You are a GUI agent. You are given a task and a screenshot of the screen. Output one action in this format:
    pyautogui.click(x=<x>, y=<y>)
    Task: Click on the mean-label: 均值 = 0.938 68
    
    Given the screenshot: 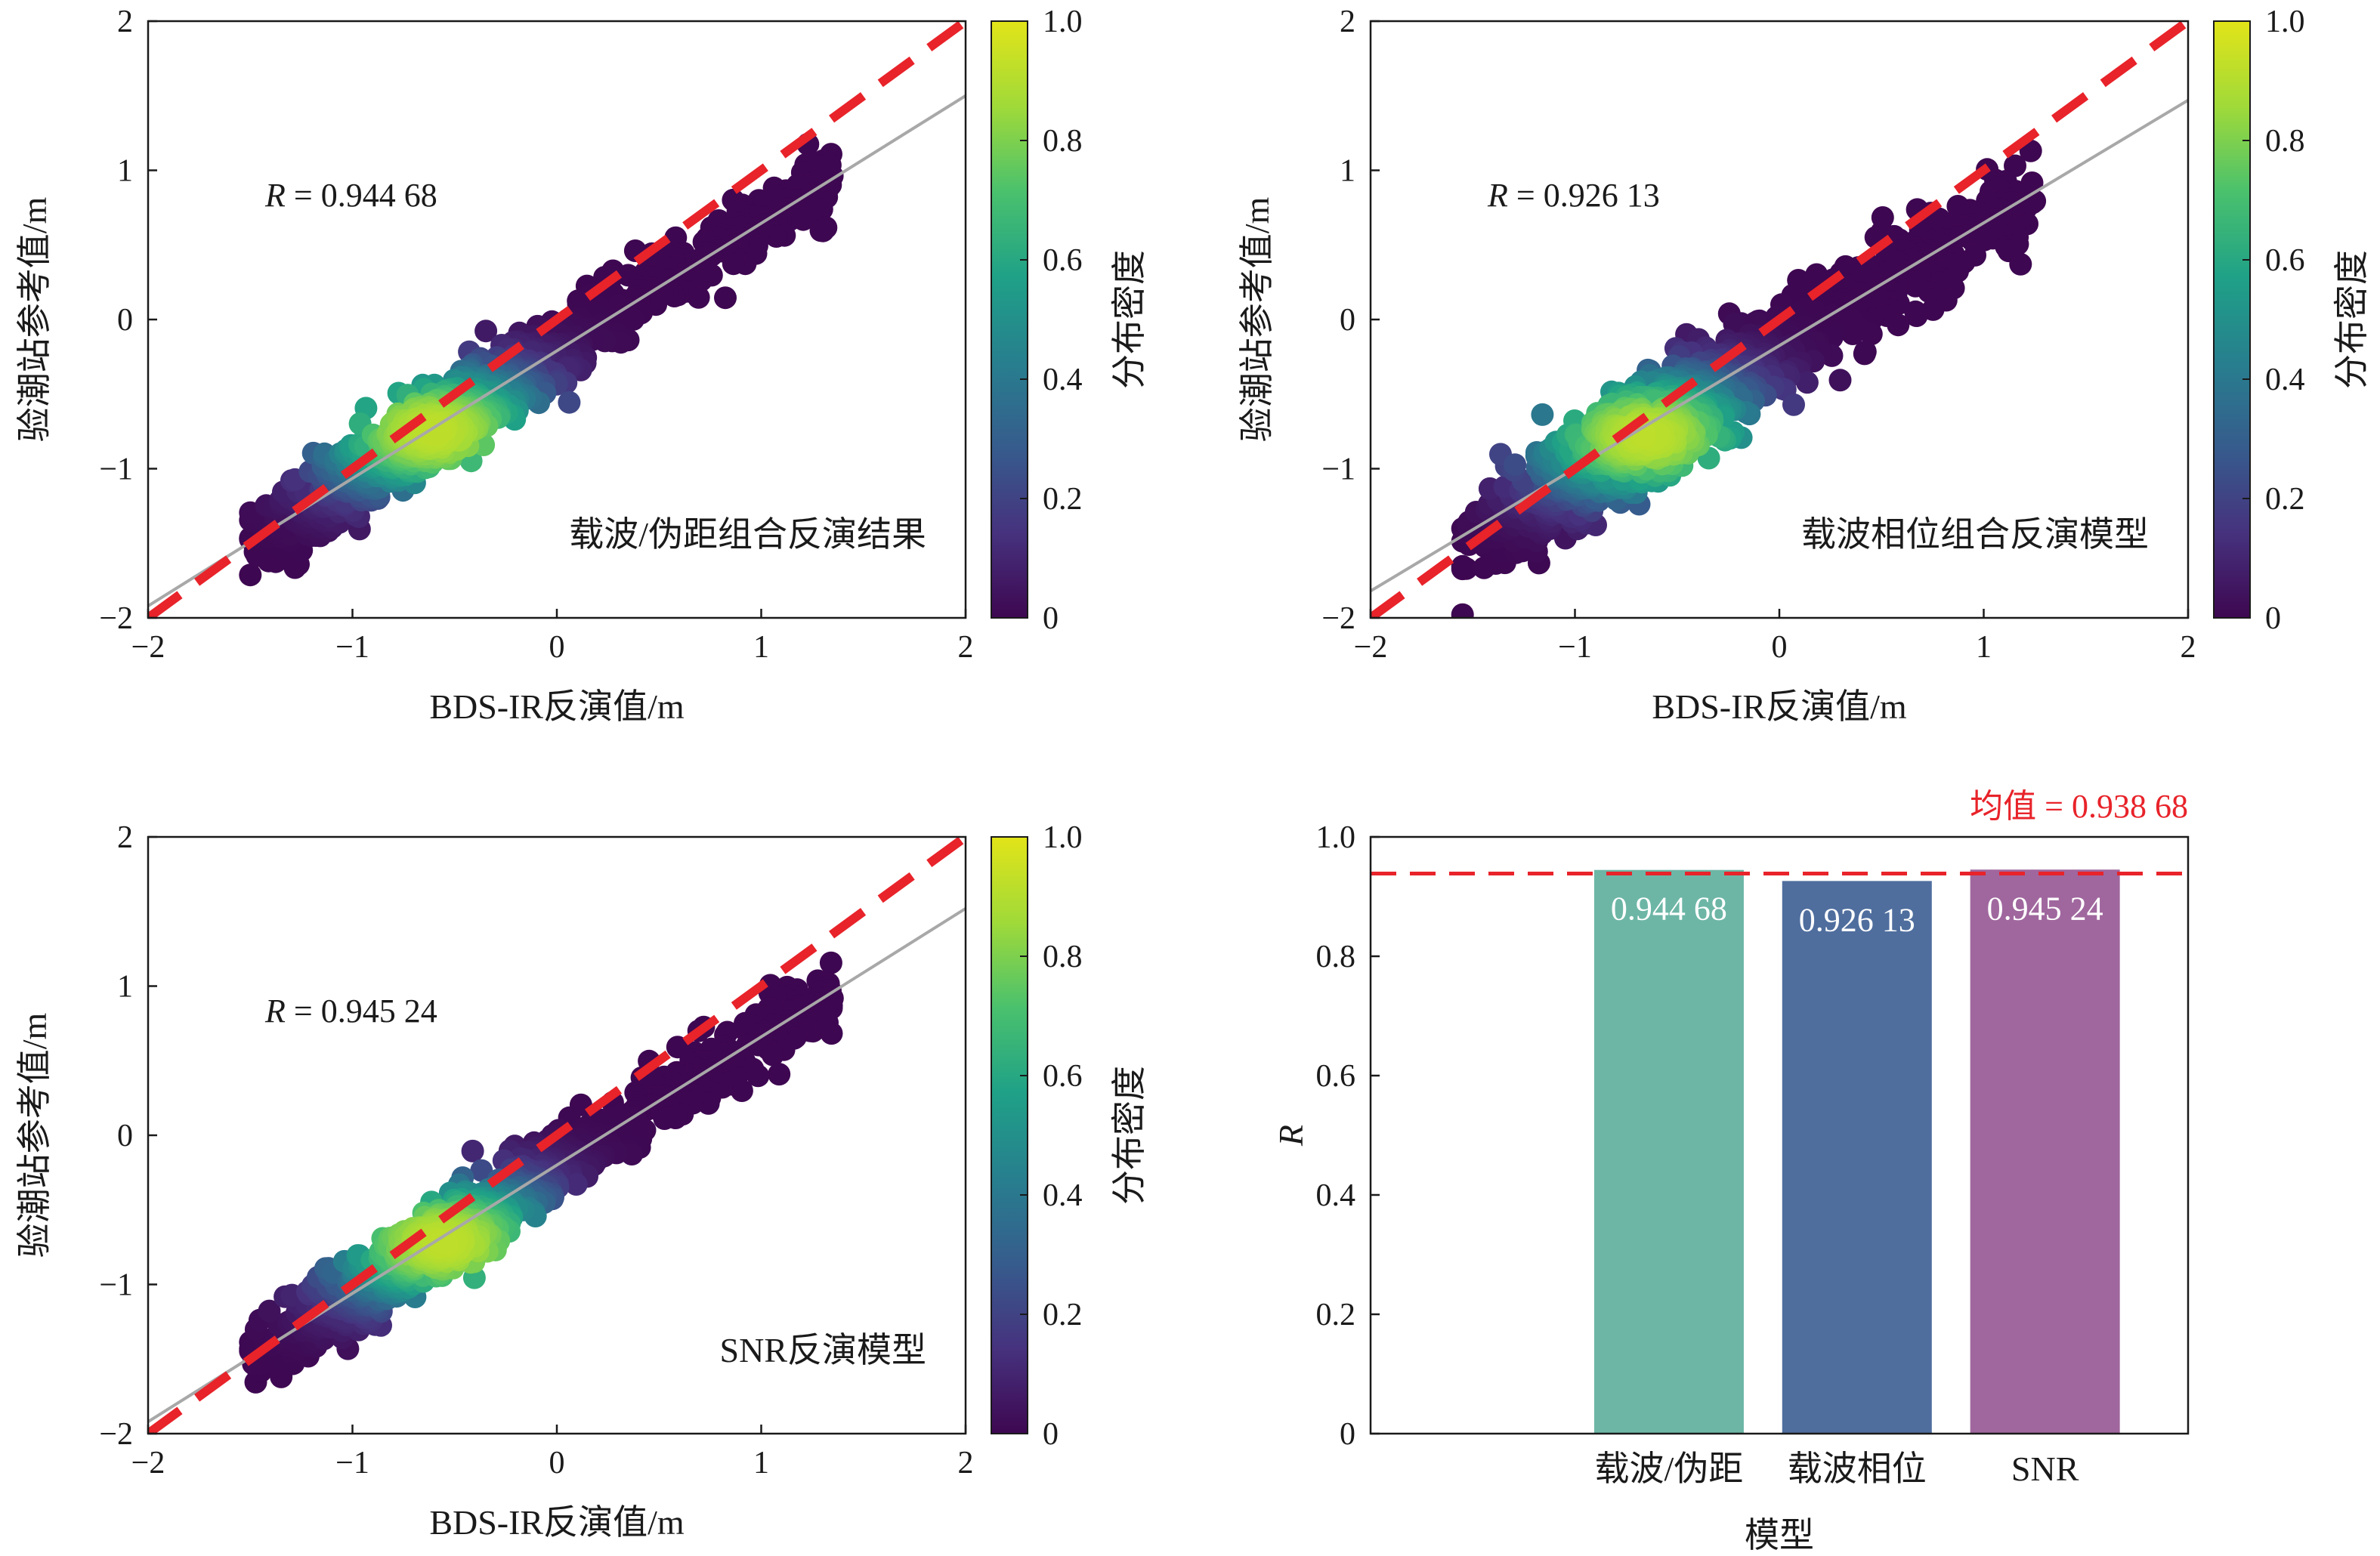 What is the action you would take?
    pyautogui.click(x=2079, y=806)
    